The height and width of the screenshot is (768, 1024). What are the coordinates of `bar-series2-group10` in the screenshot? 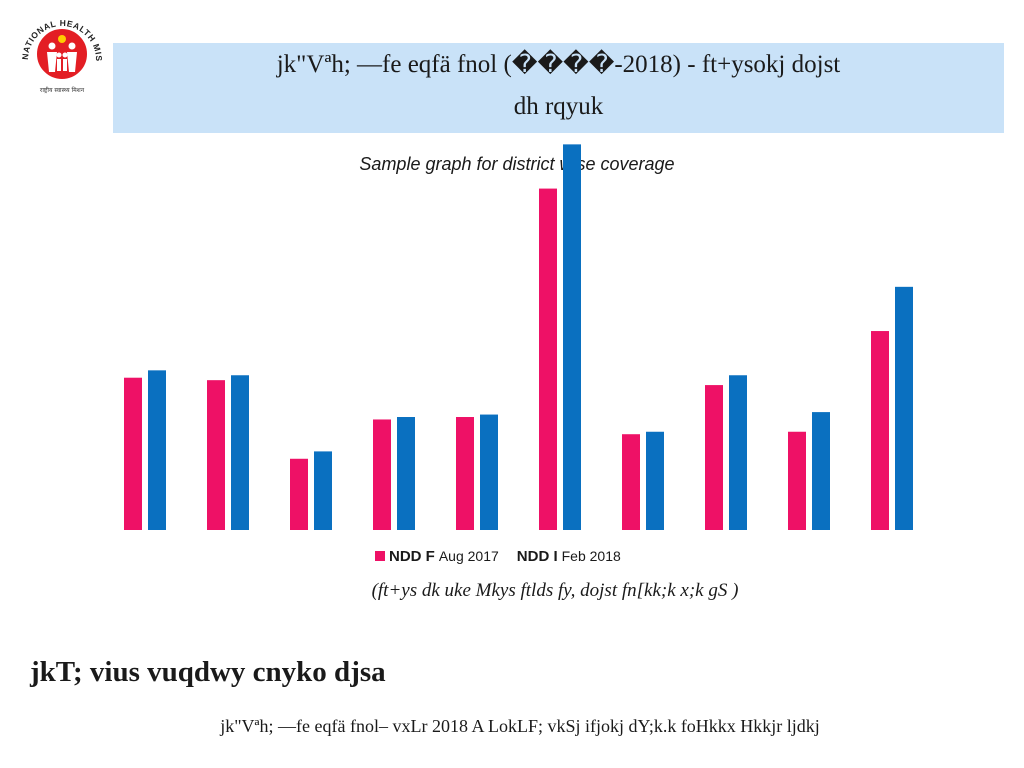 It's located at (904, 408).